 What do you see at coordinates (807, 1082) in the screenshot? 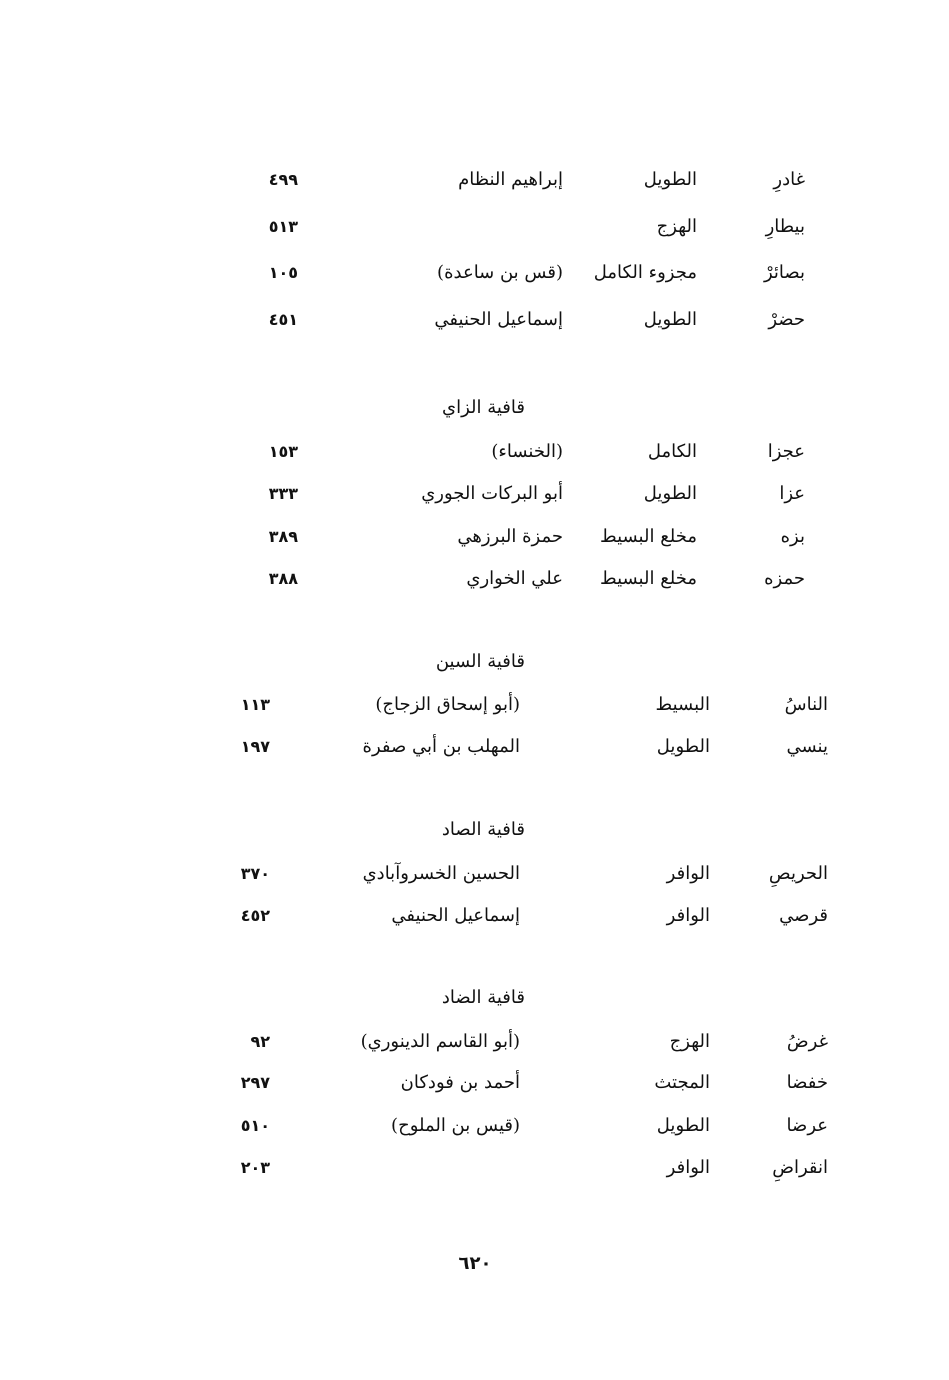
I see `rhyme-word-cell: خفضا` at bounding box center [807, 1082].